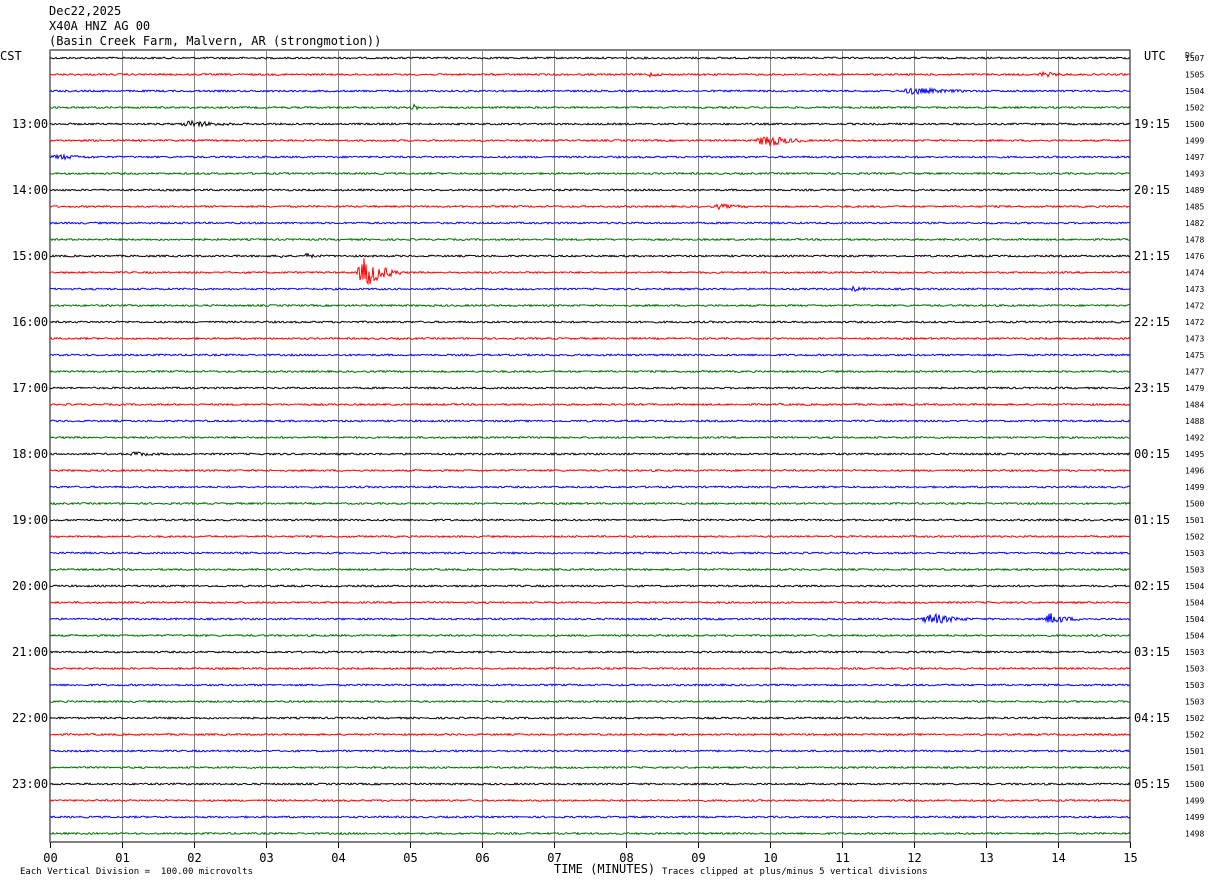  What do you see at coordinates (1194, 520) in the screenshot?
I see `dc-value: 1501` at bounding box center [1194, 520].